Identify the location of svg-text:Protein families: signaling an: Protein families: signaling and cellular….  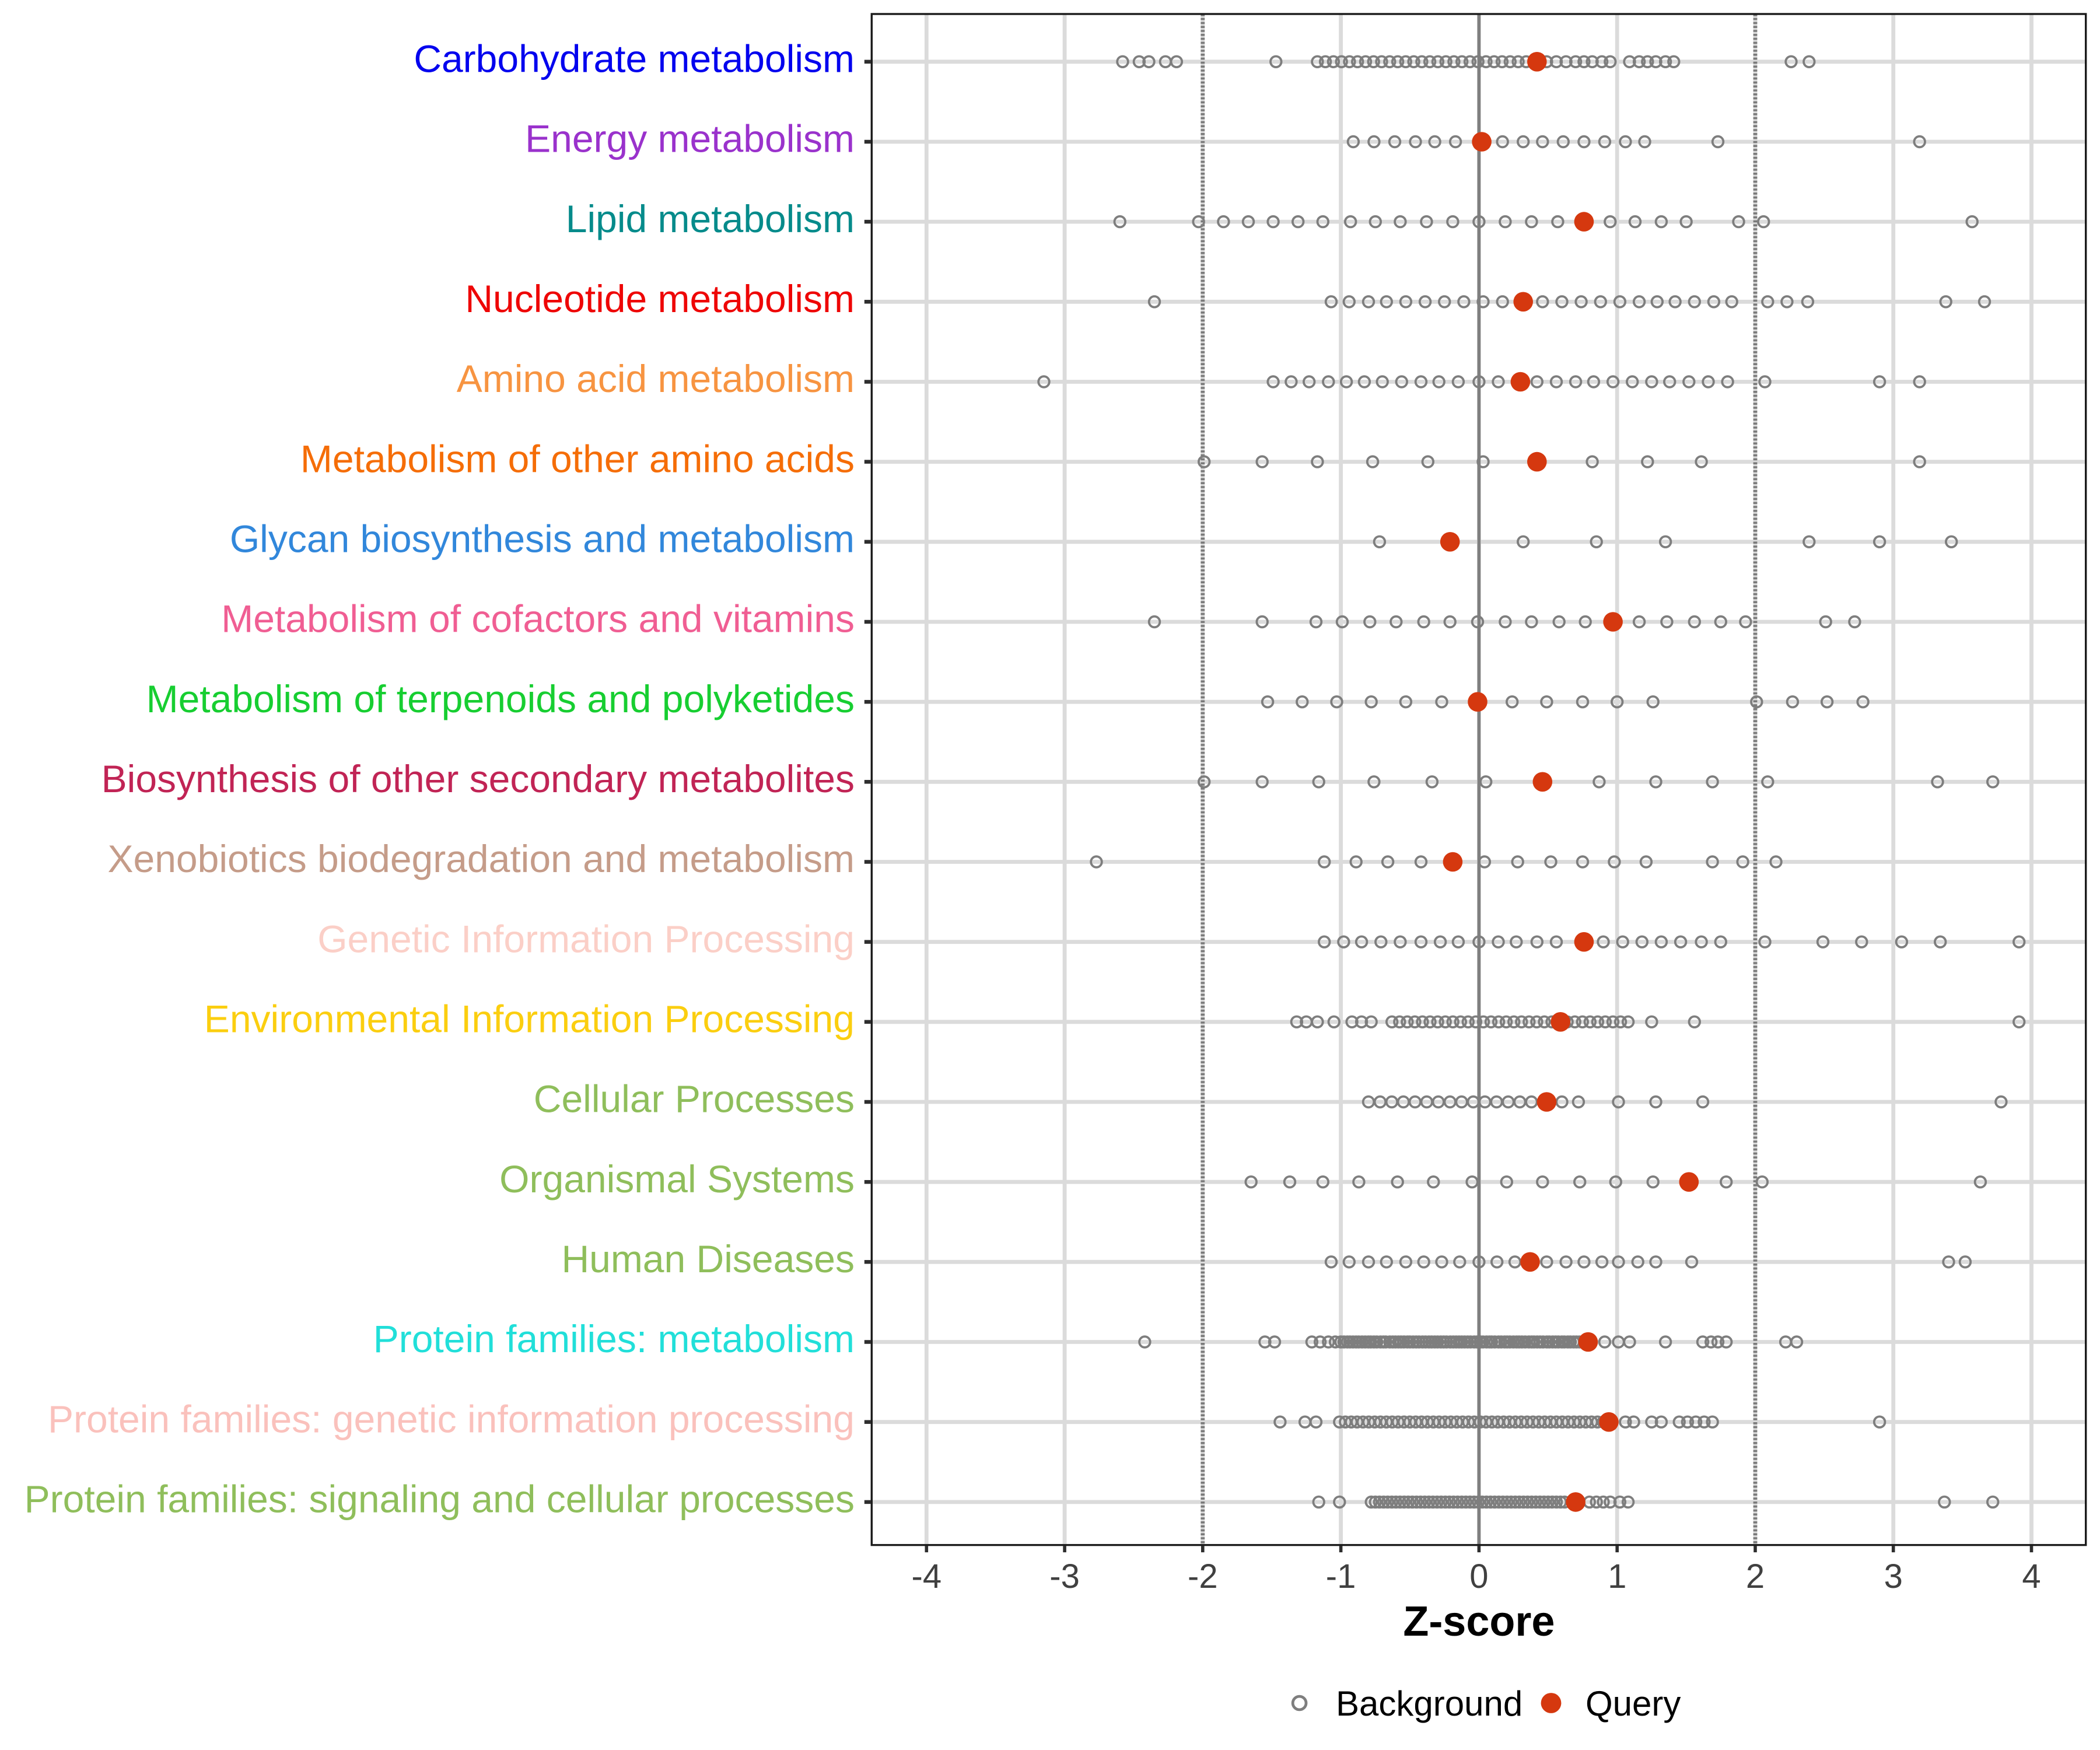
(439, 1499).